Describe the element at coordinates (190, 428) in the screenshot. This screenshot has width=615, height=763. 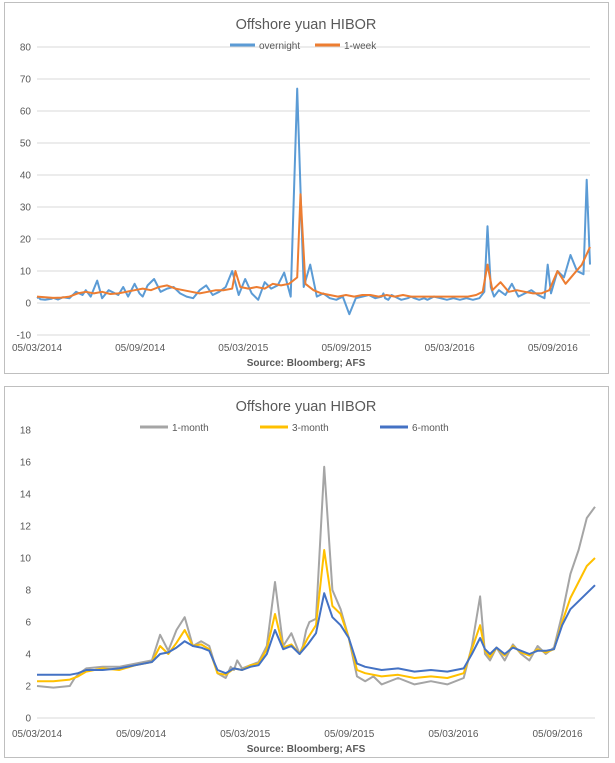
I see `legend-label-1-month: 1-month` at that location.